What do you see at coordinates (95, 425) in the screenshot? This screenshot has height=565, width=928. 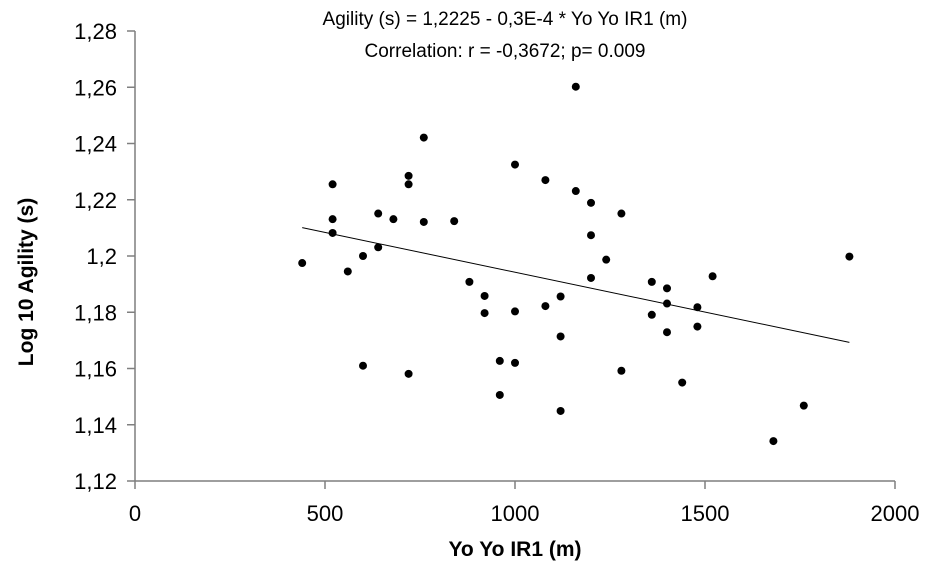 I see `y-tick-label: 1,14` at bounding box center [95, 425].